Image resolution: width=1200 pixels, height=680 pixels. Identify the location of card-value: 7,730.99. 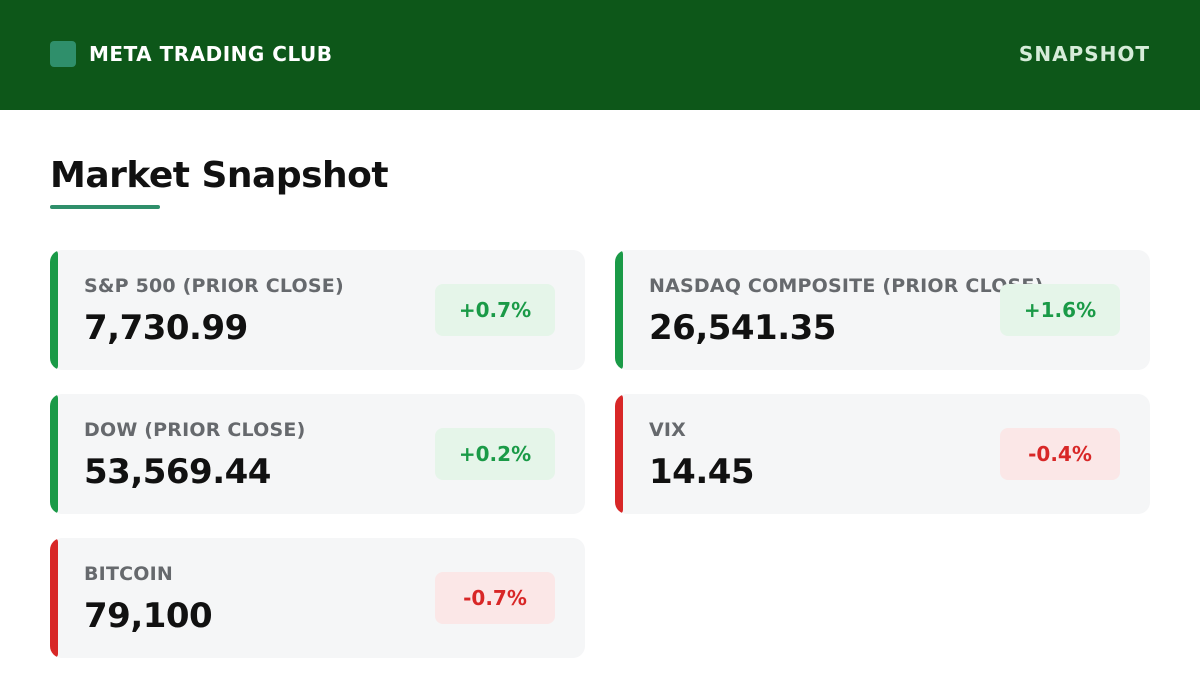
(166, 328).